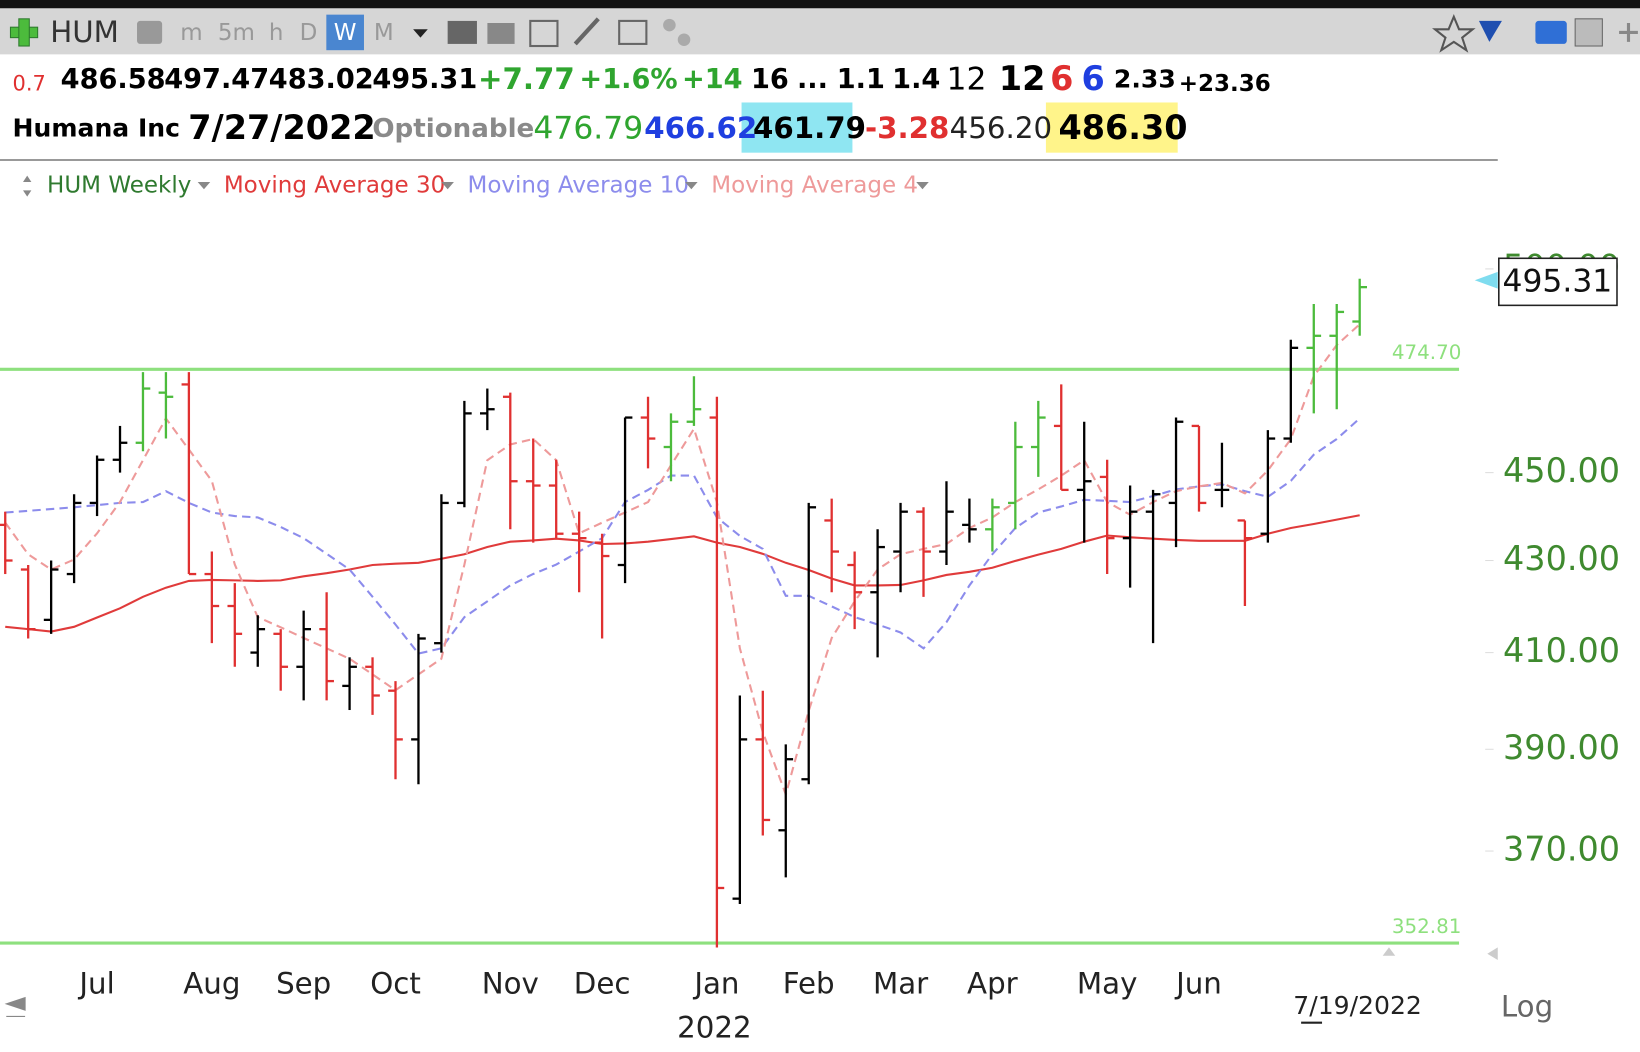 This screenshot has width=1640, height=1052. Describe the element at coordinates (526, 79) in the screenshot. I see `quote-field: +7.77` at that location.